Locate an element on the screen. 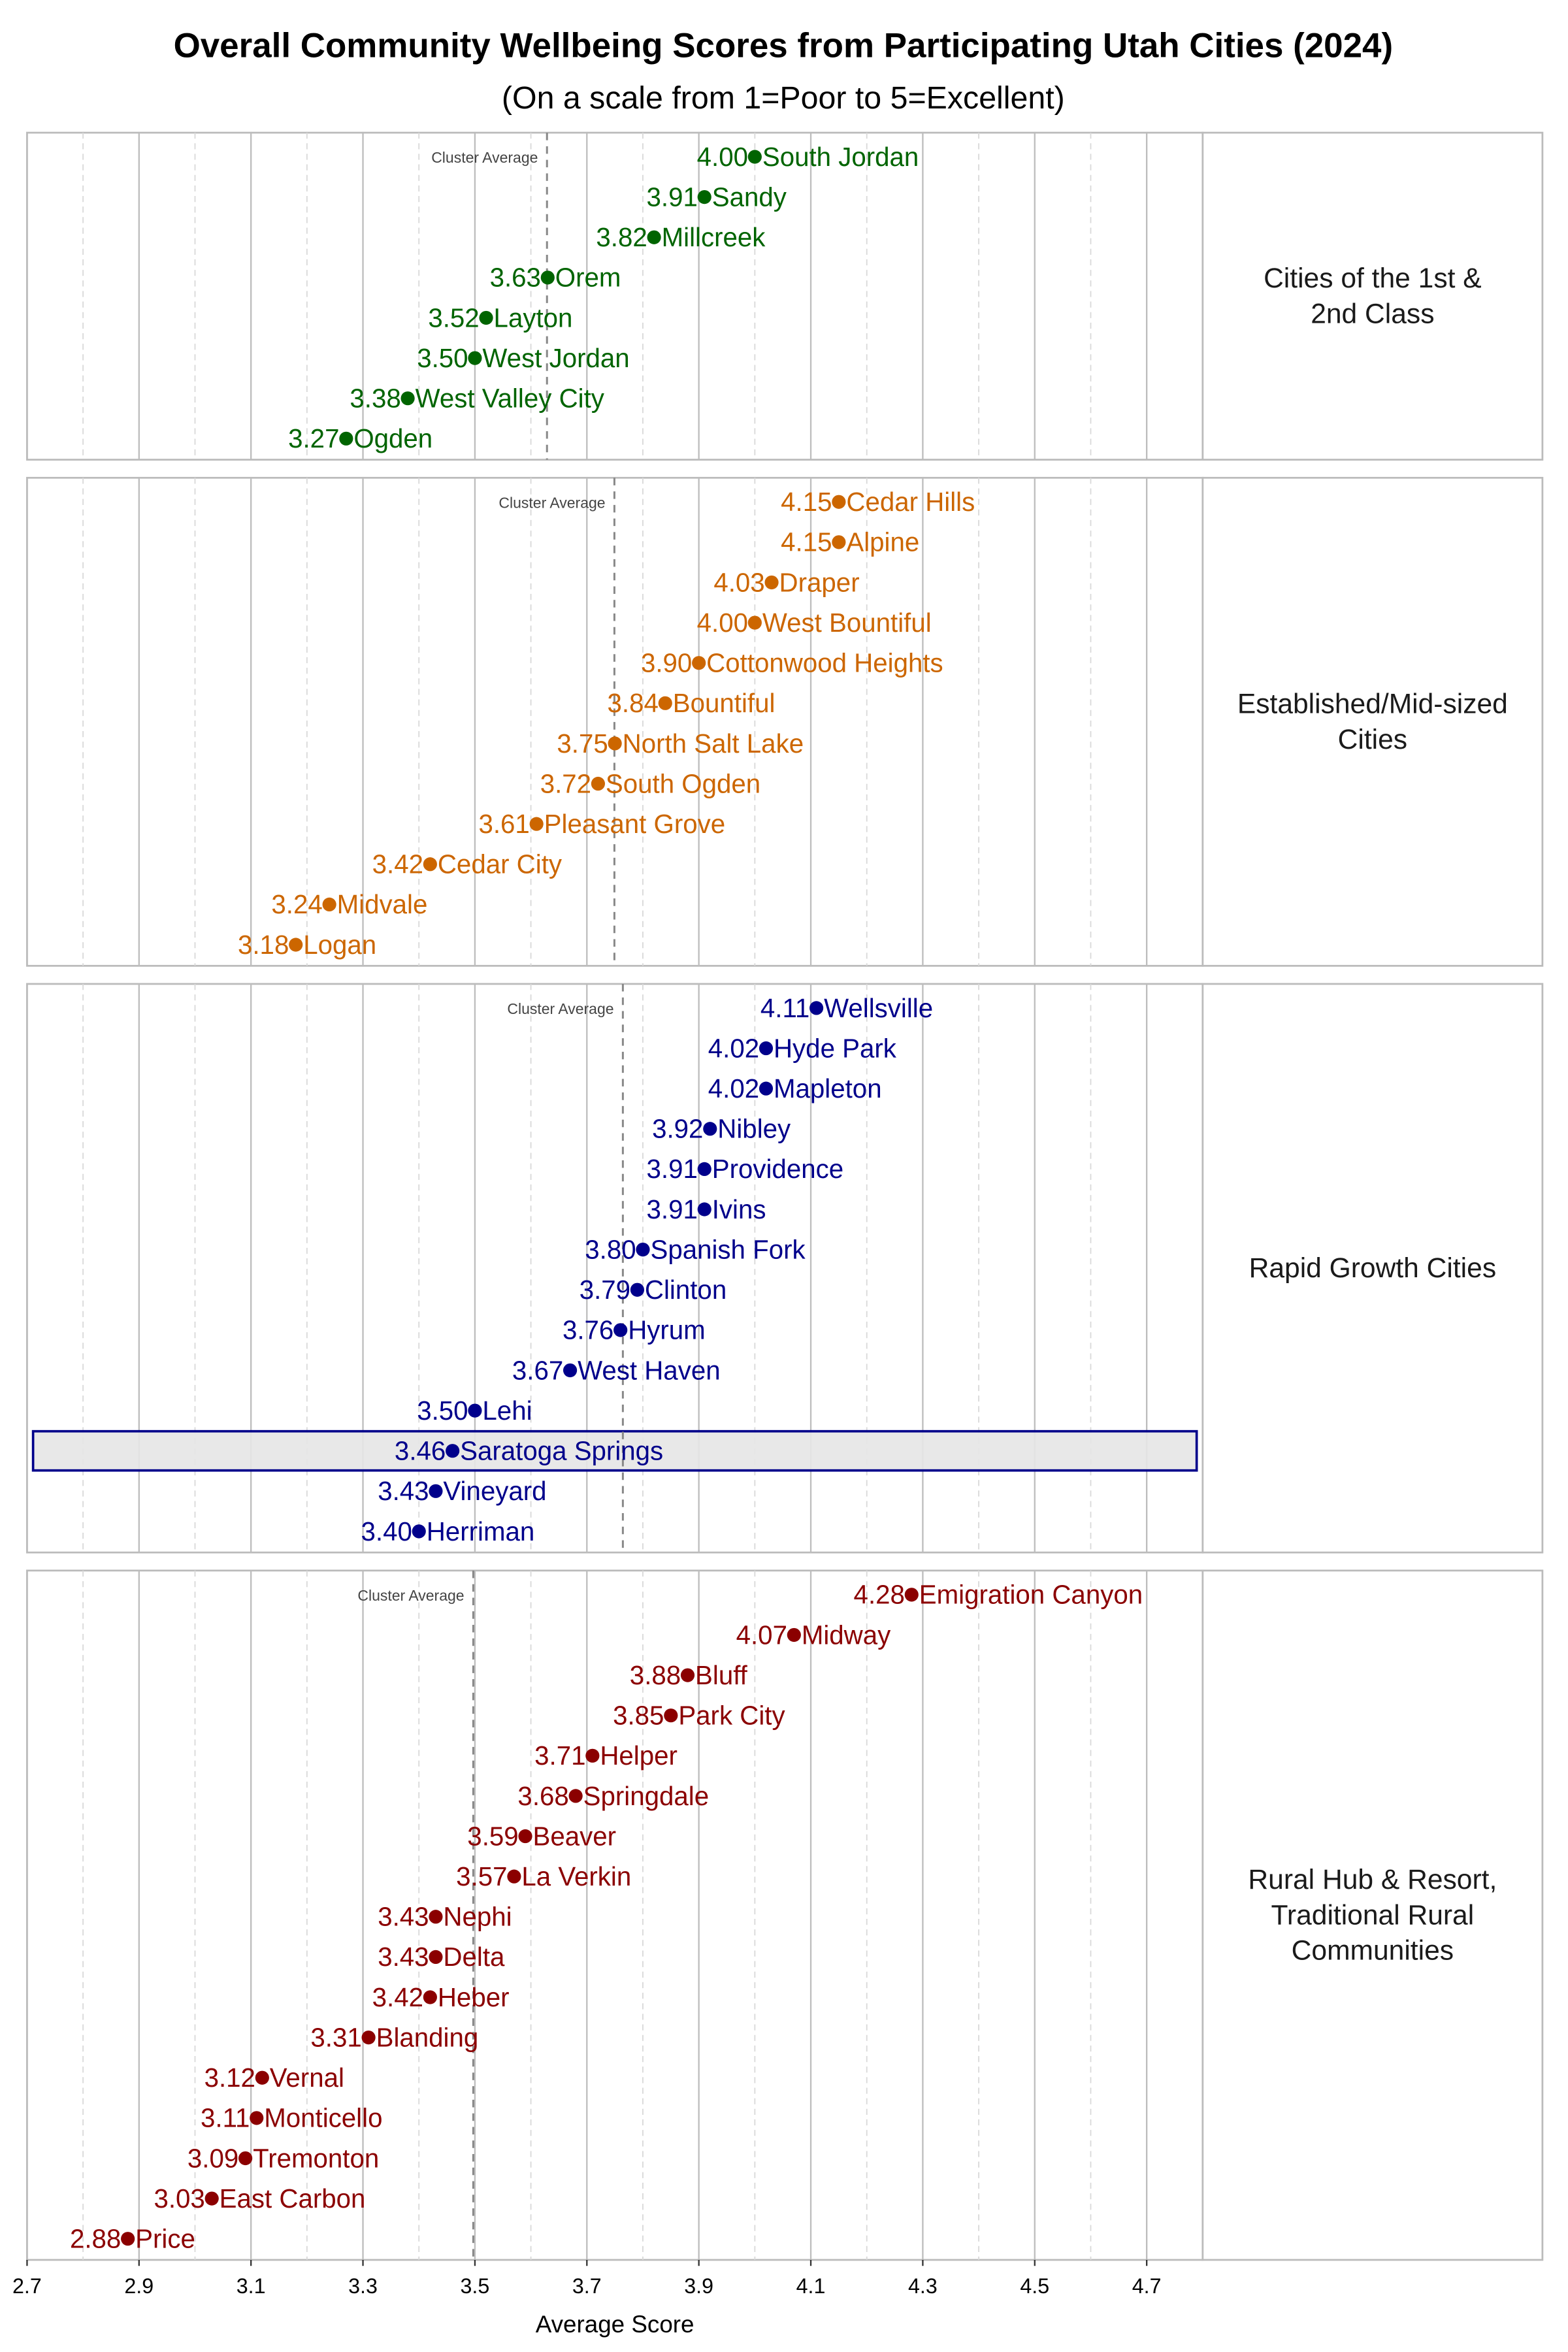 Image resolution: width=1568 pixels, height=2352 pixels. city-label: Layton is located at coordinates (533, 317).